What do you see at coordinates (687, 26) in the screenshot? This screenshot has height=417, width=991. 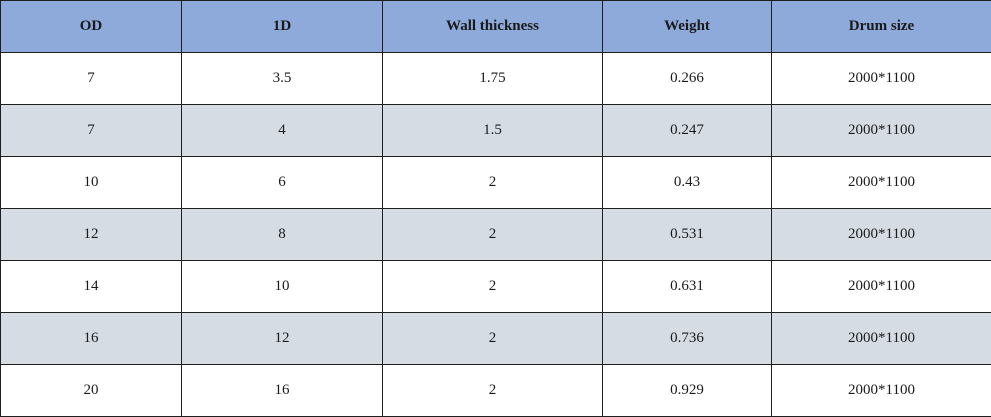 I see `header-weight: Weight` at bounding box center [687, 26].